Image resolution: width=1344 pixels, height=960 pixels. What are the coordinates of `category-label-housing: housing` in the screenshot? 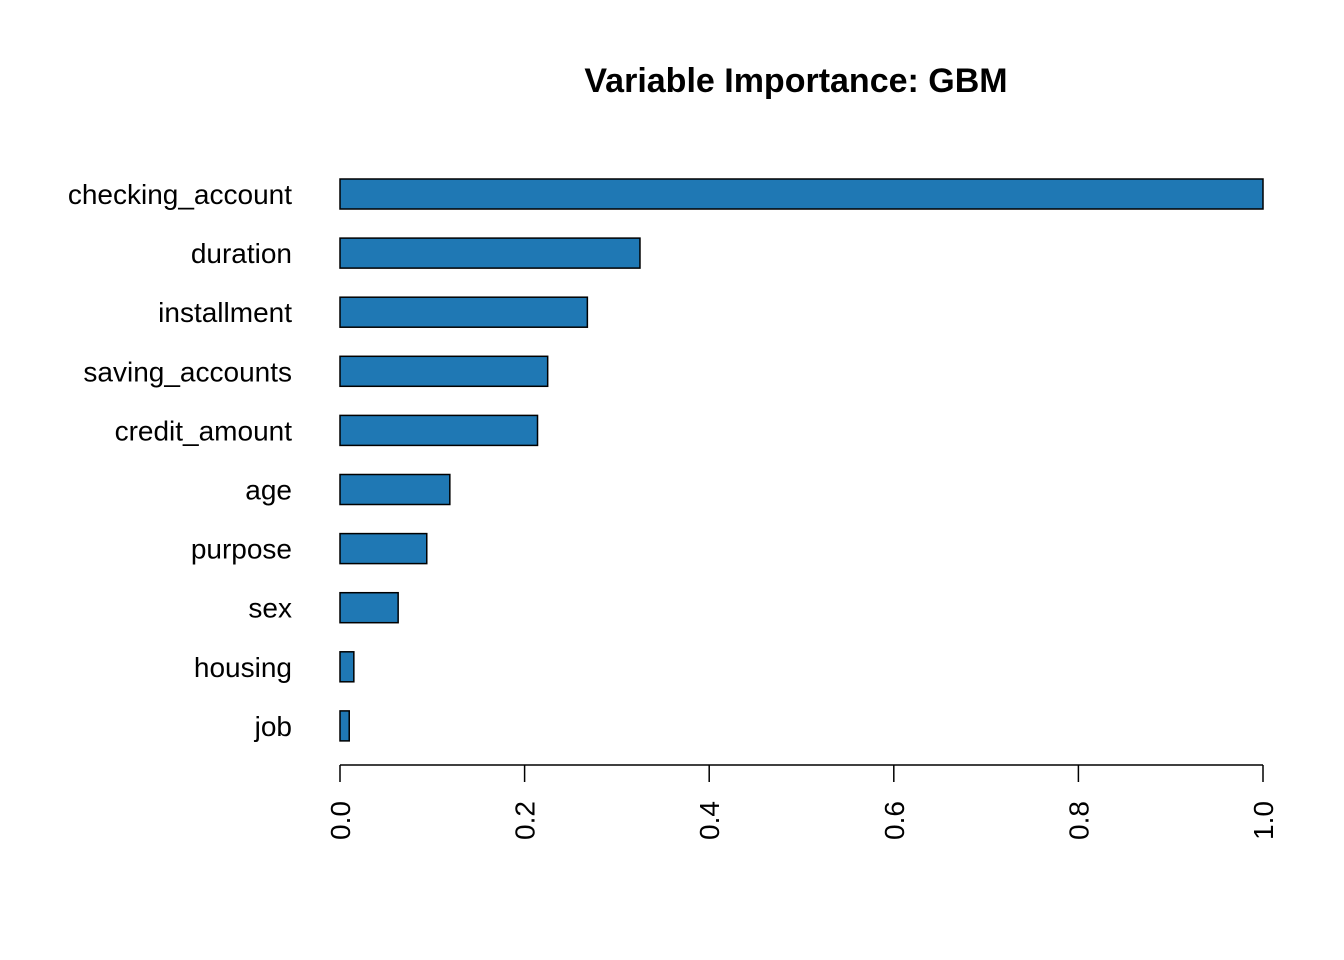 It's located at (243, 667).